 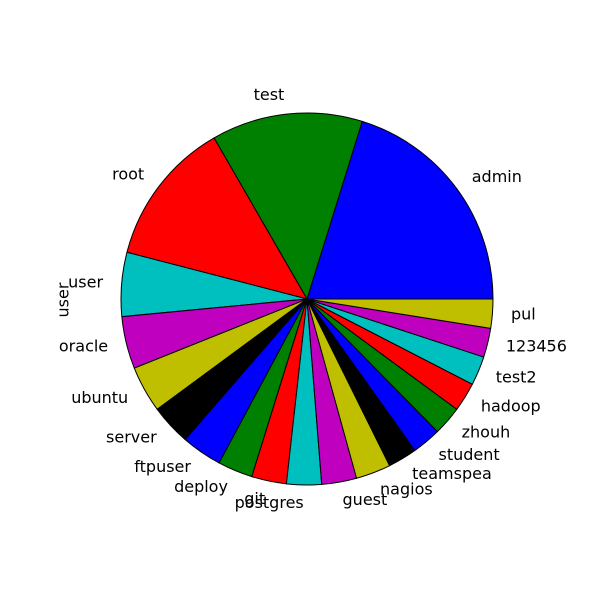 What do you see at coordinates (269, 502) in the screenshot?
I see `pie-label-postgres: postgres` at bounding box center [269, 502].